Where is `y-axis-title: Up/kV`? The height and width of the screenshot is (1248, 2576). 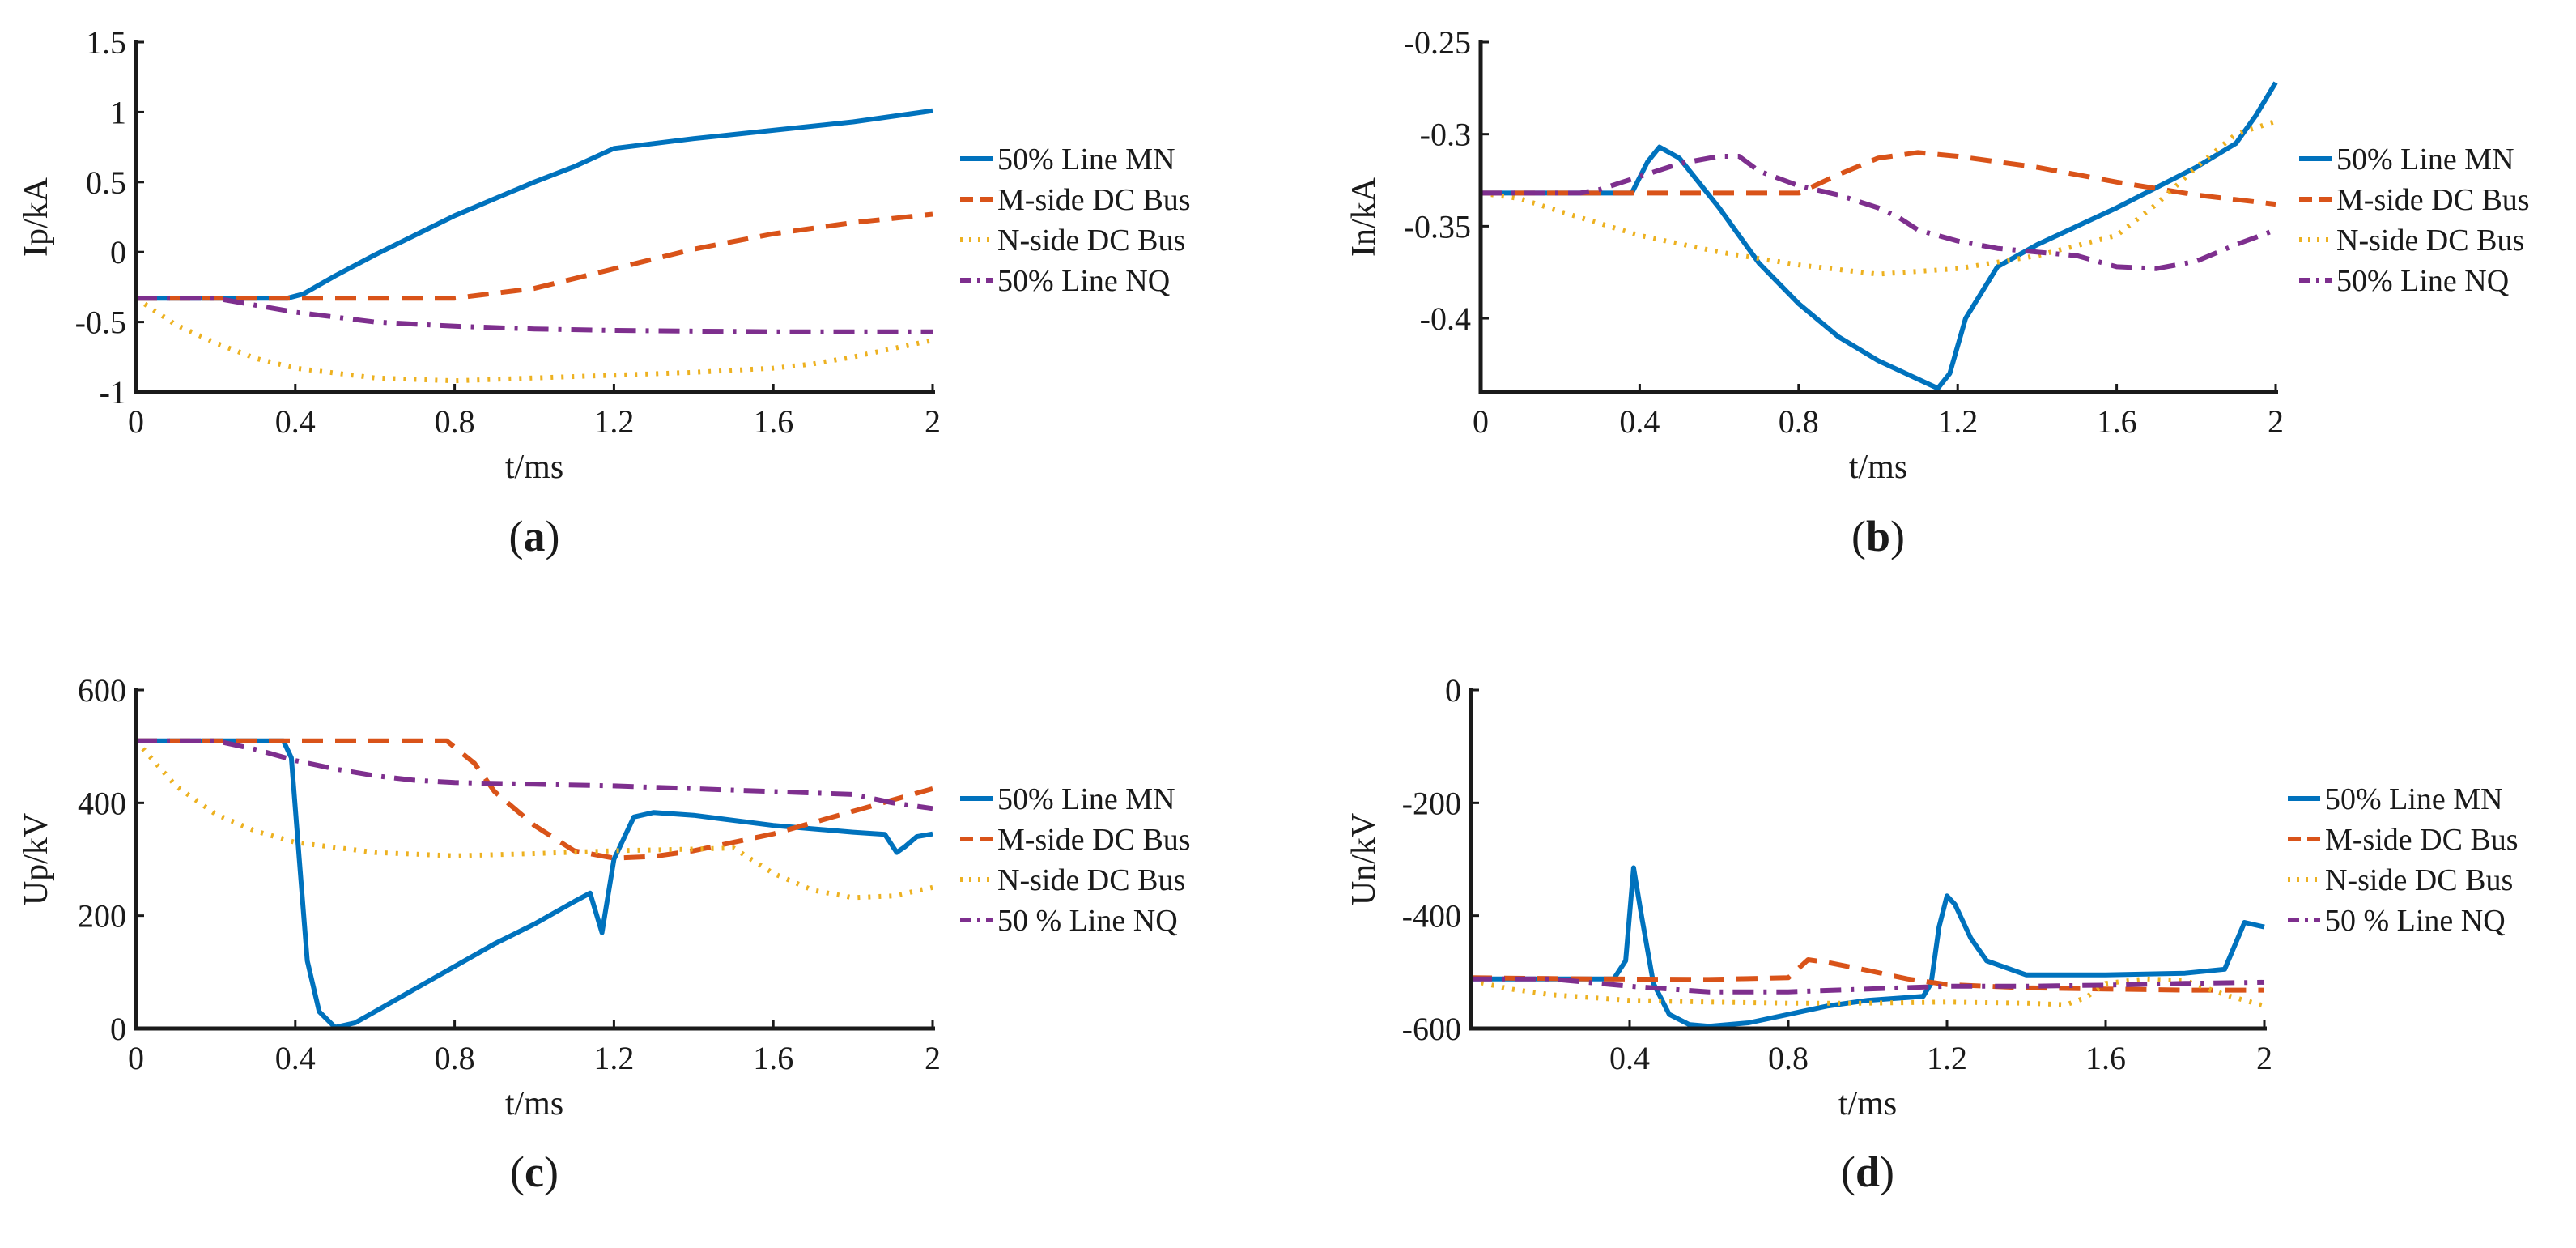 y-axis-title: Up/kV is located at coordinates (36, 859).